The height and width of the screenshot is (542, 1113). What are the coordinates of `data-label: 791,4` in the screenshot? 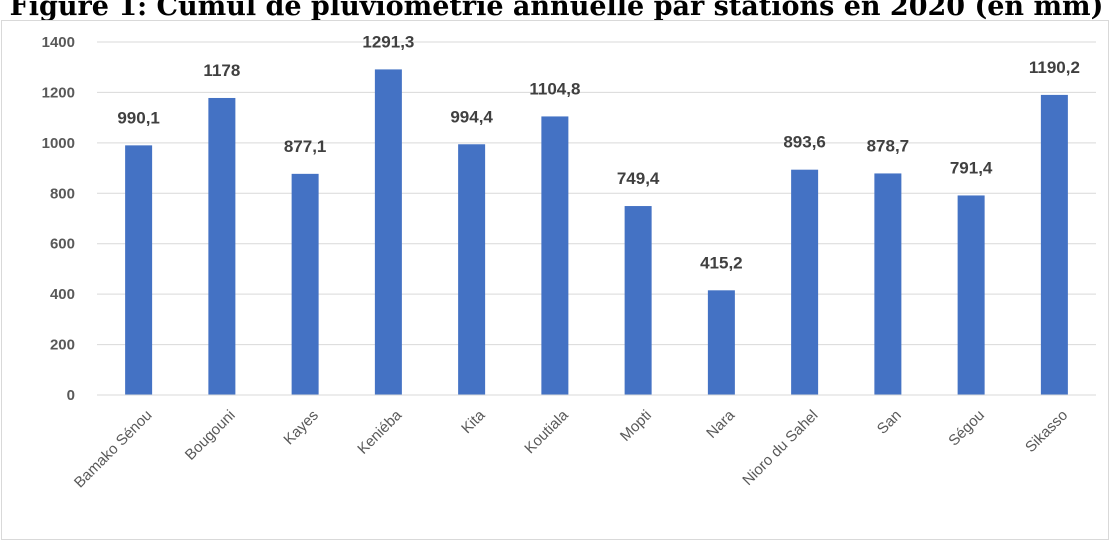 It's located at (971, 167).